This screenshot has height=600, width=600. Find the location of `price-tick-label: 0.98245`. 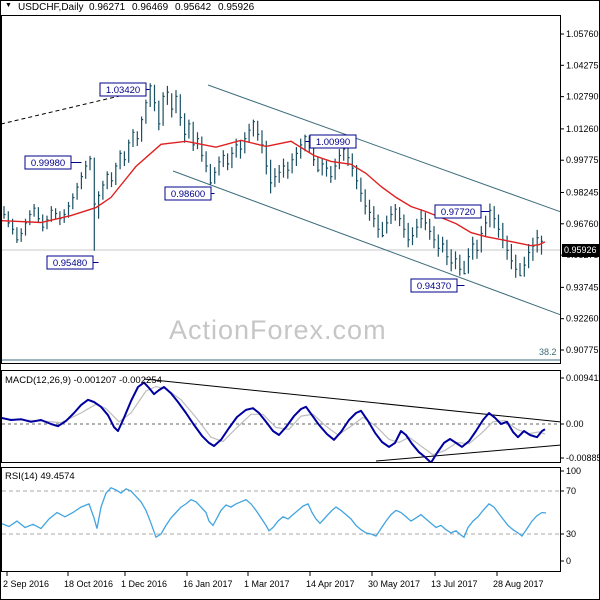

price-tick-label: 0.98245 is located at coordinates (582, 192).